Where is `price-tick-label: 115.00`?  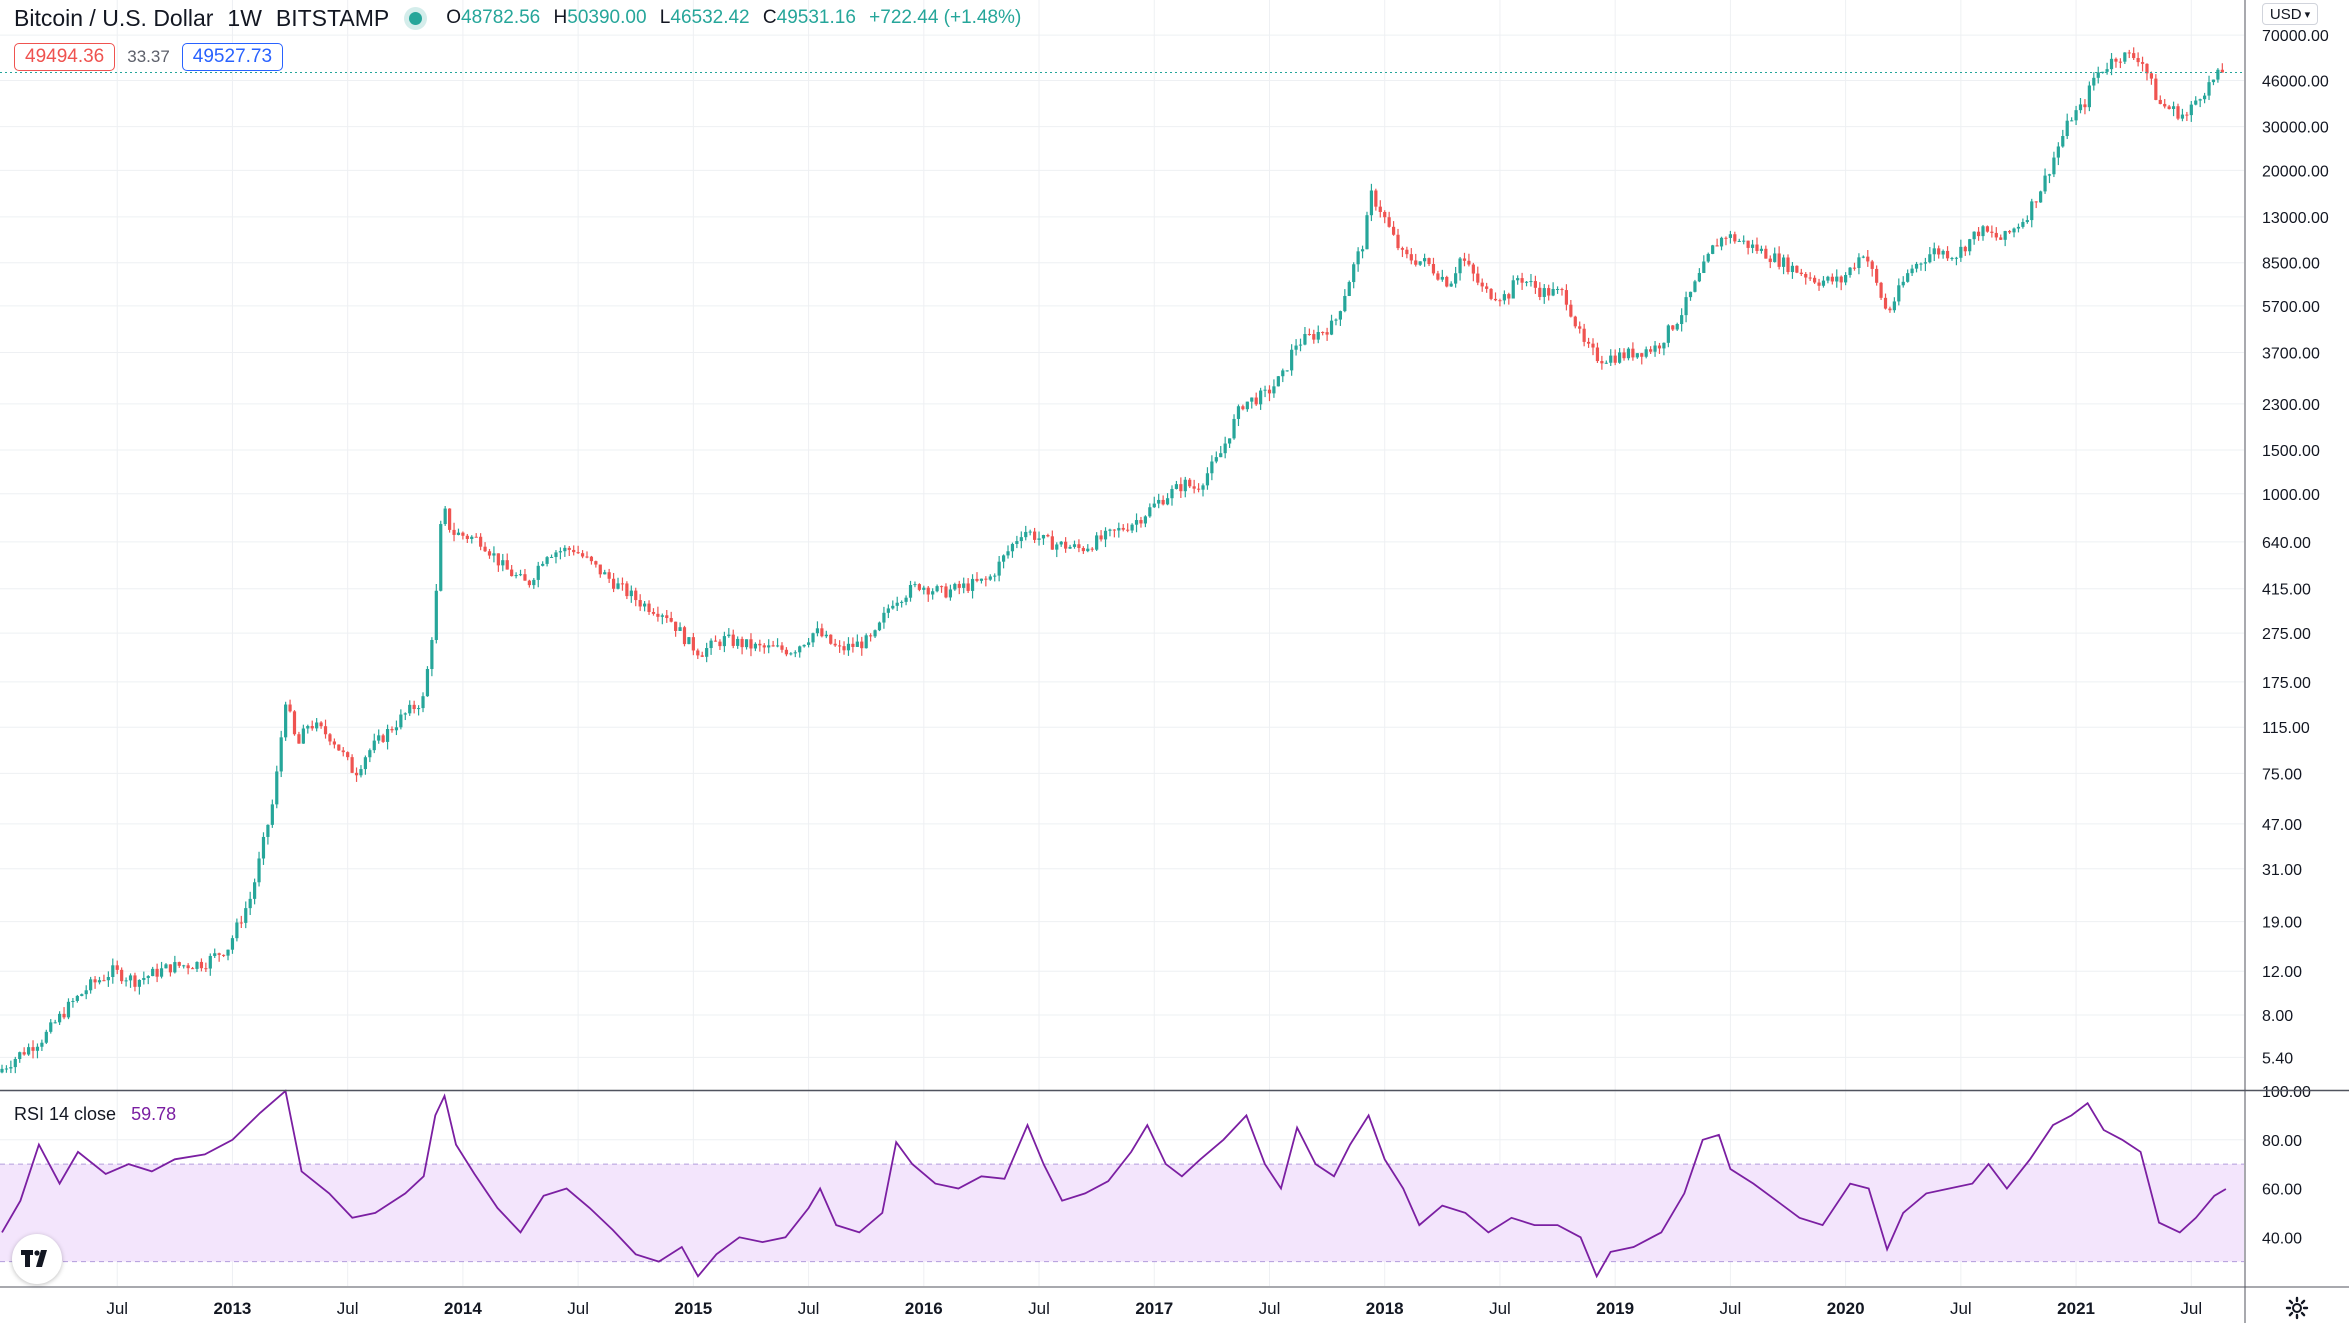 price-tick-label: 115.00 is located at coordinates (2286, 728).